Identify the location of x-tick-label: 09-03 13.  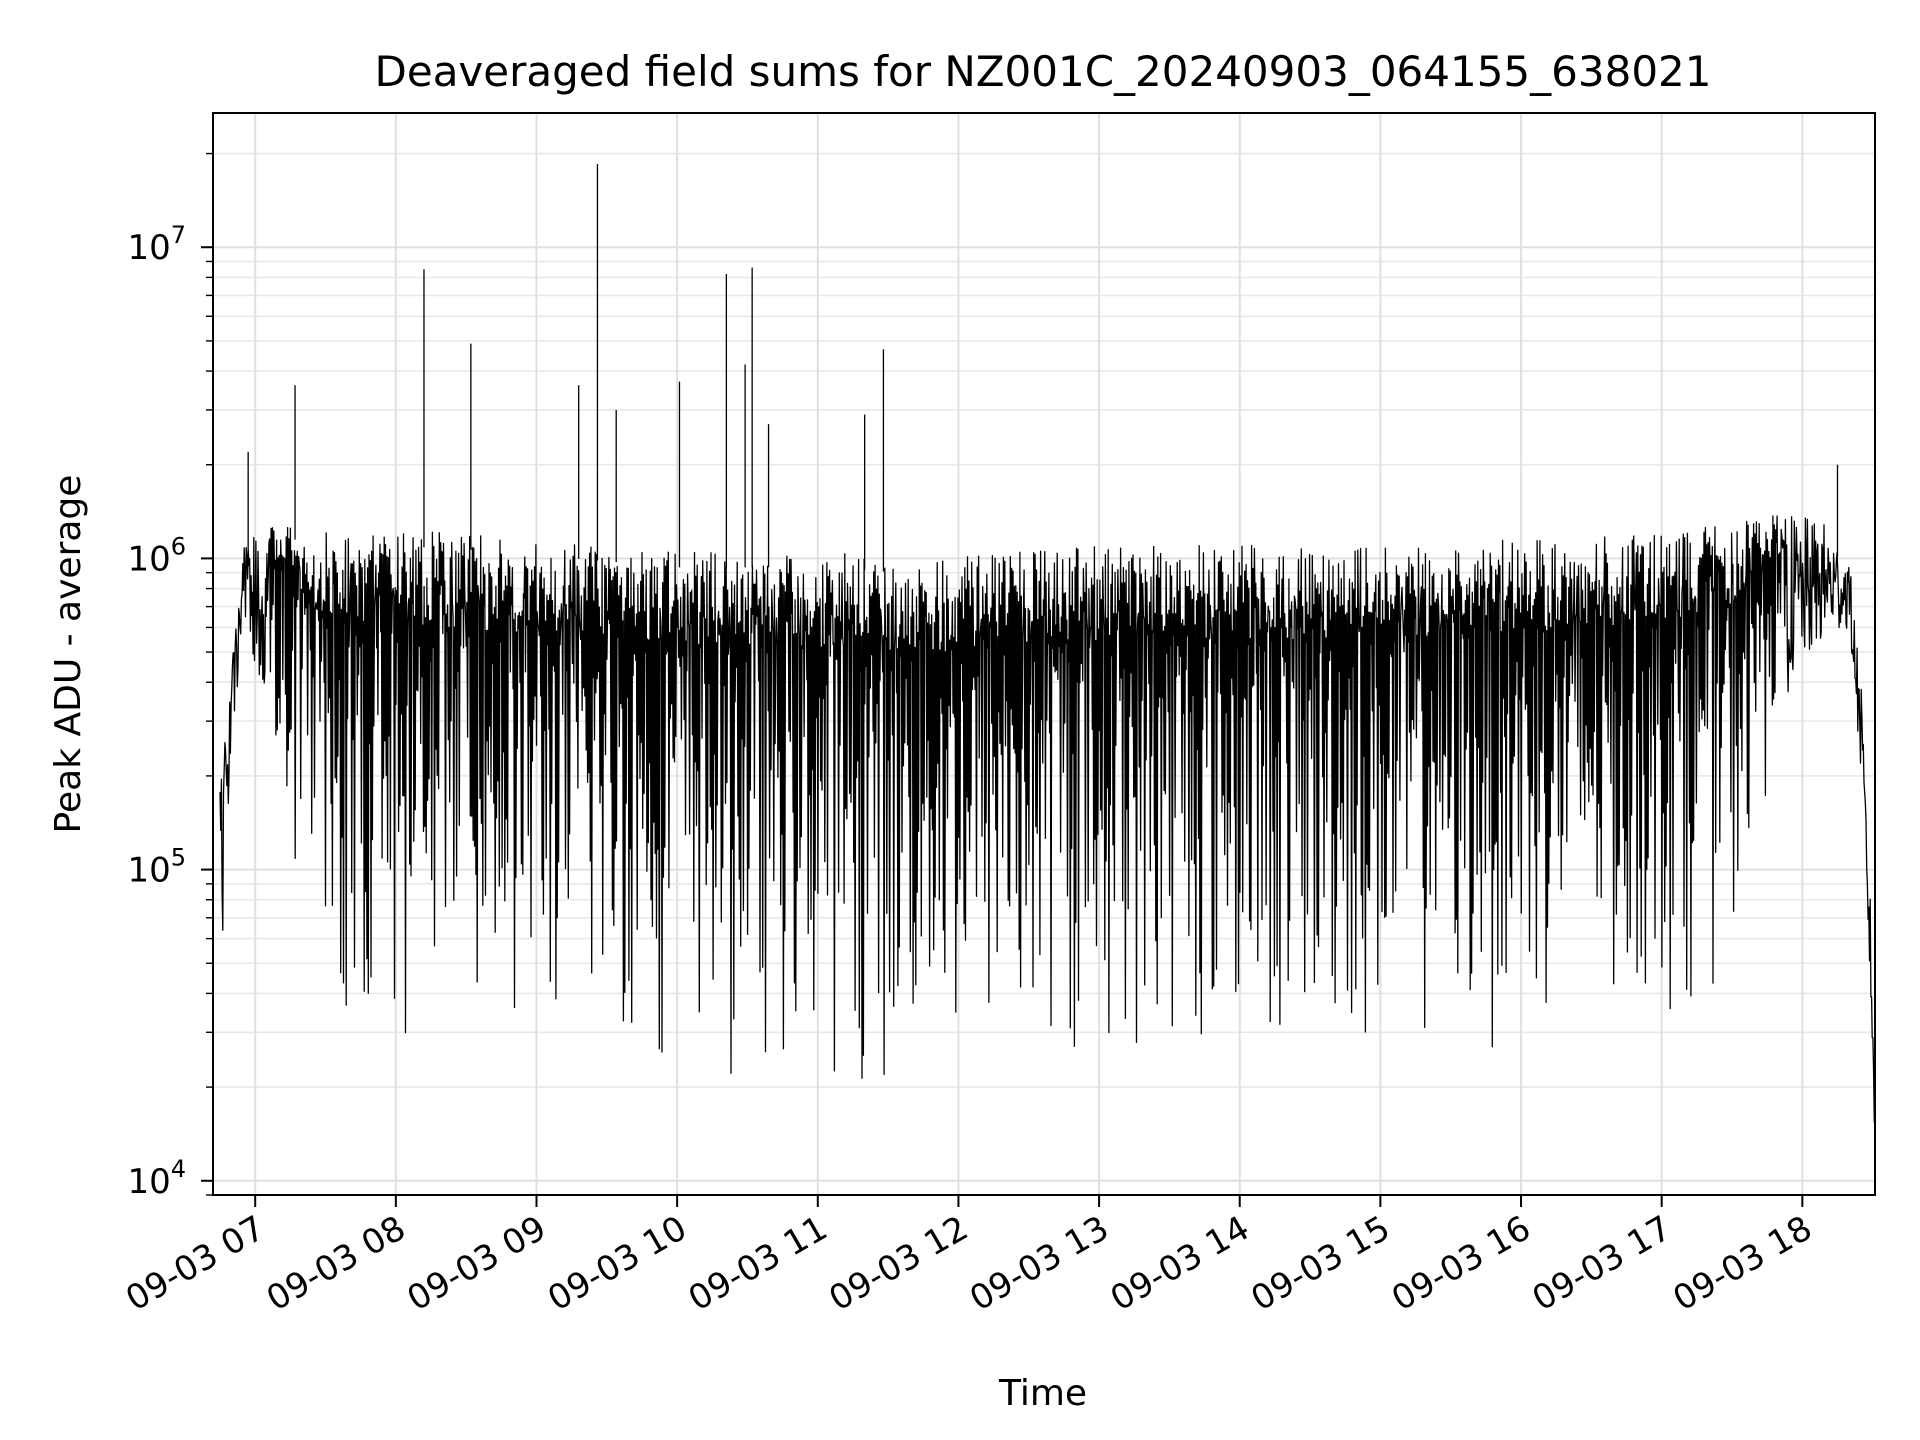
(1039, 1263).